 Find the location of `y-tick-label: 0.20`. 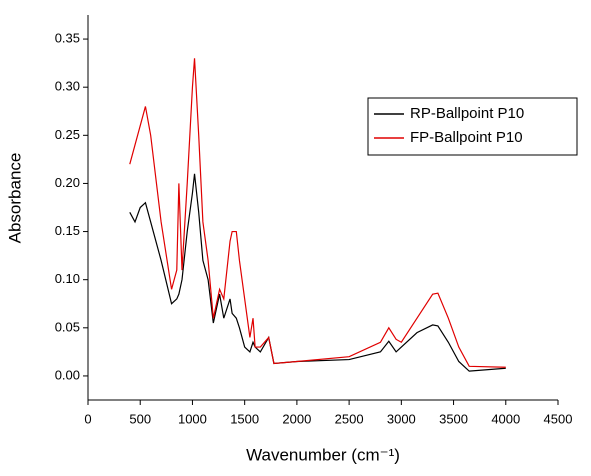

y-tick-label: 0.20 is located at coordinates (67, 182).